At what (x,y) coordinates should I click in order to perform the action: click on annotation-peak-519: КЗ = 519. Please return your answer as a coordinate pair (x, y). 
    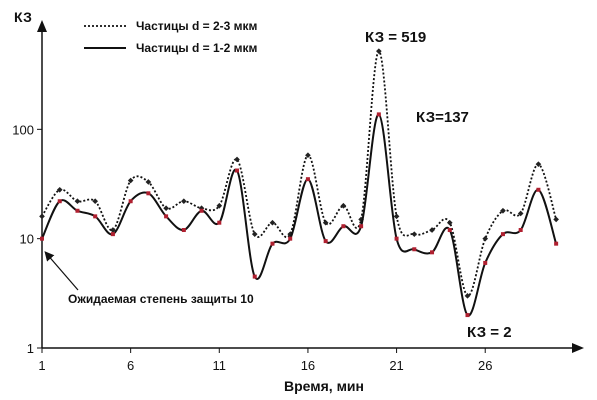
    Looking at the image, I should click on (395, 37).